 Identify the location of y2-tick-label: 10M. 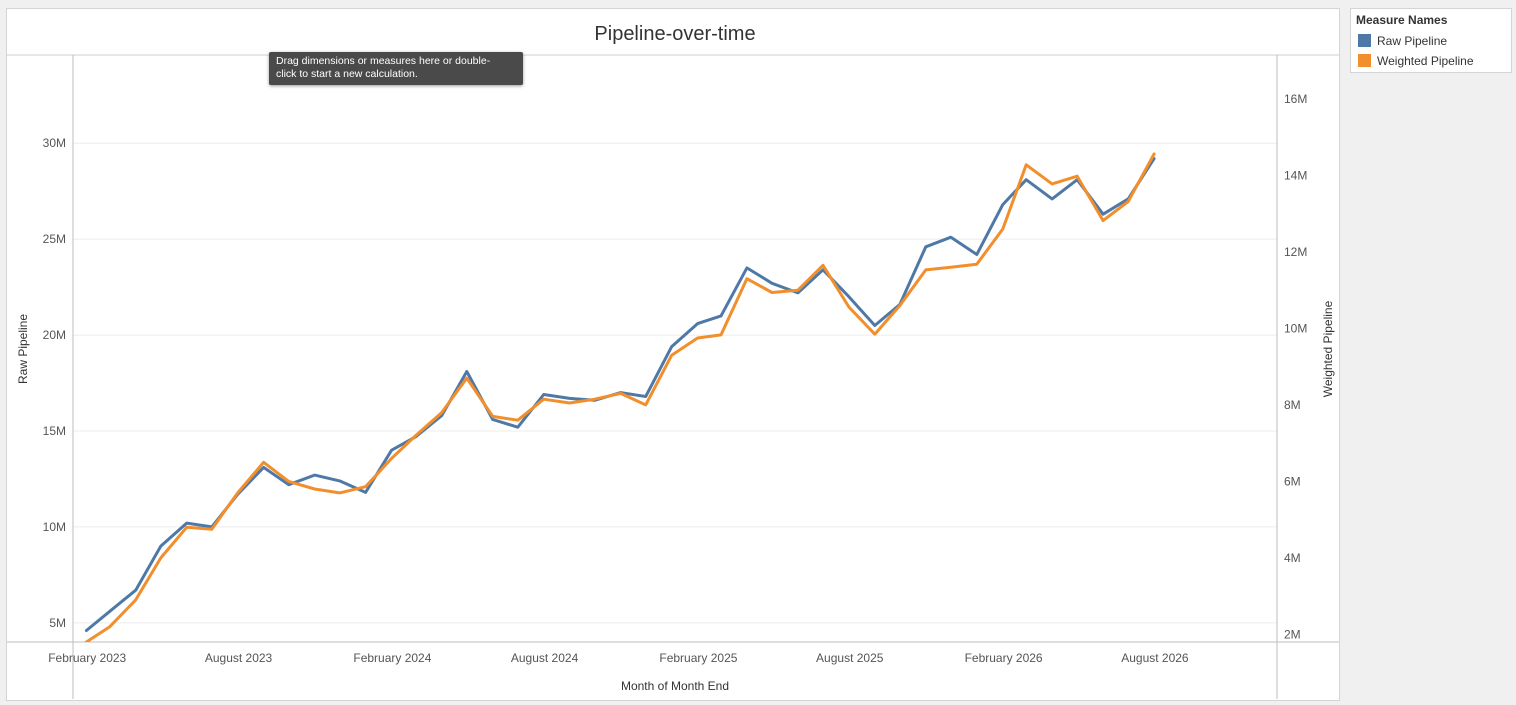
(1295, 328).